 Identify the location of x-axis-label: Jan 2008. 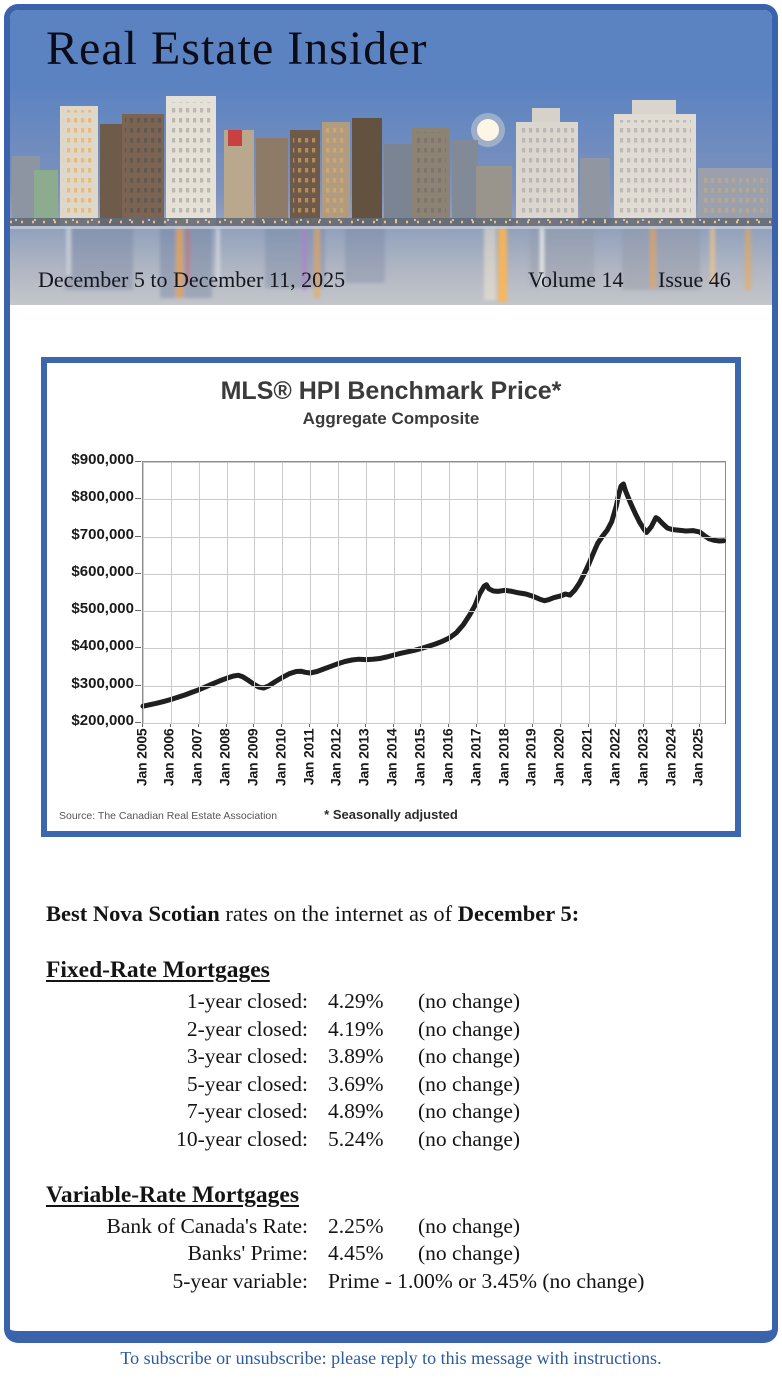
(224, 757).